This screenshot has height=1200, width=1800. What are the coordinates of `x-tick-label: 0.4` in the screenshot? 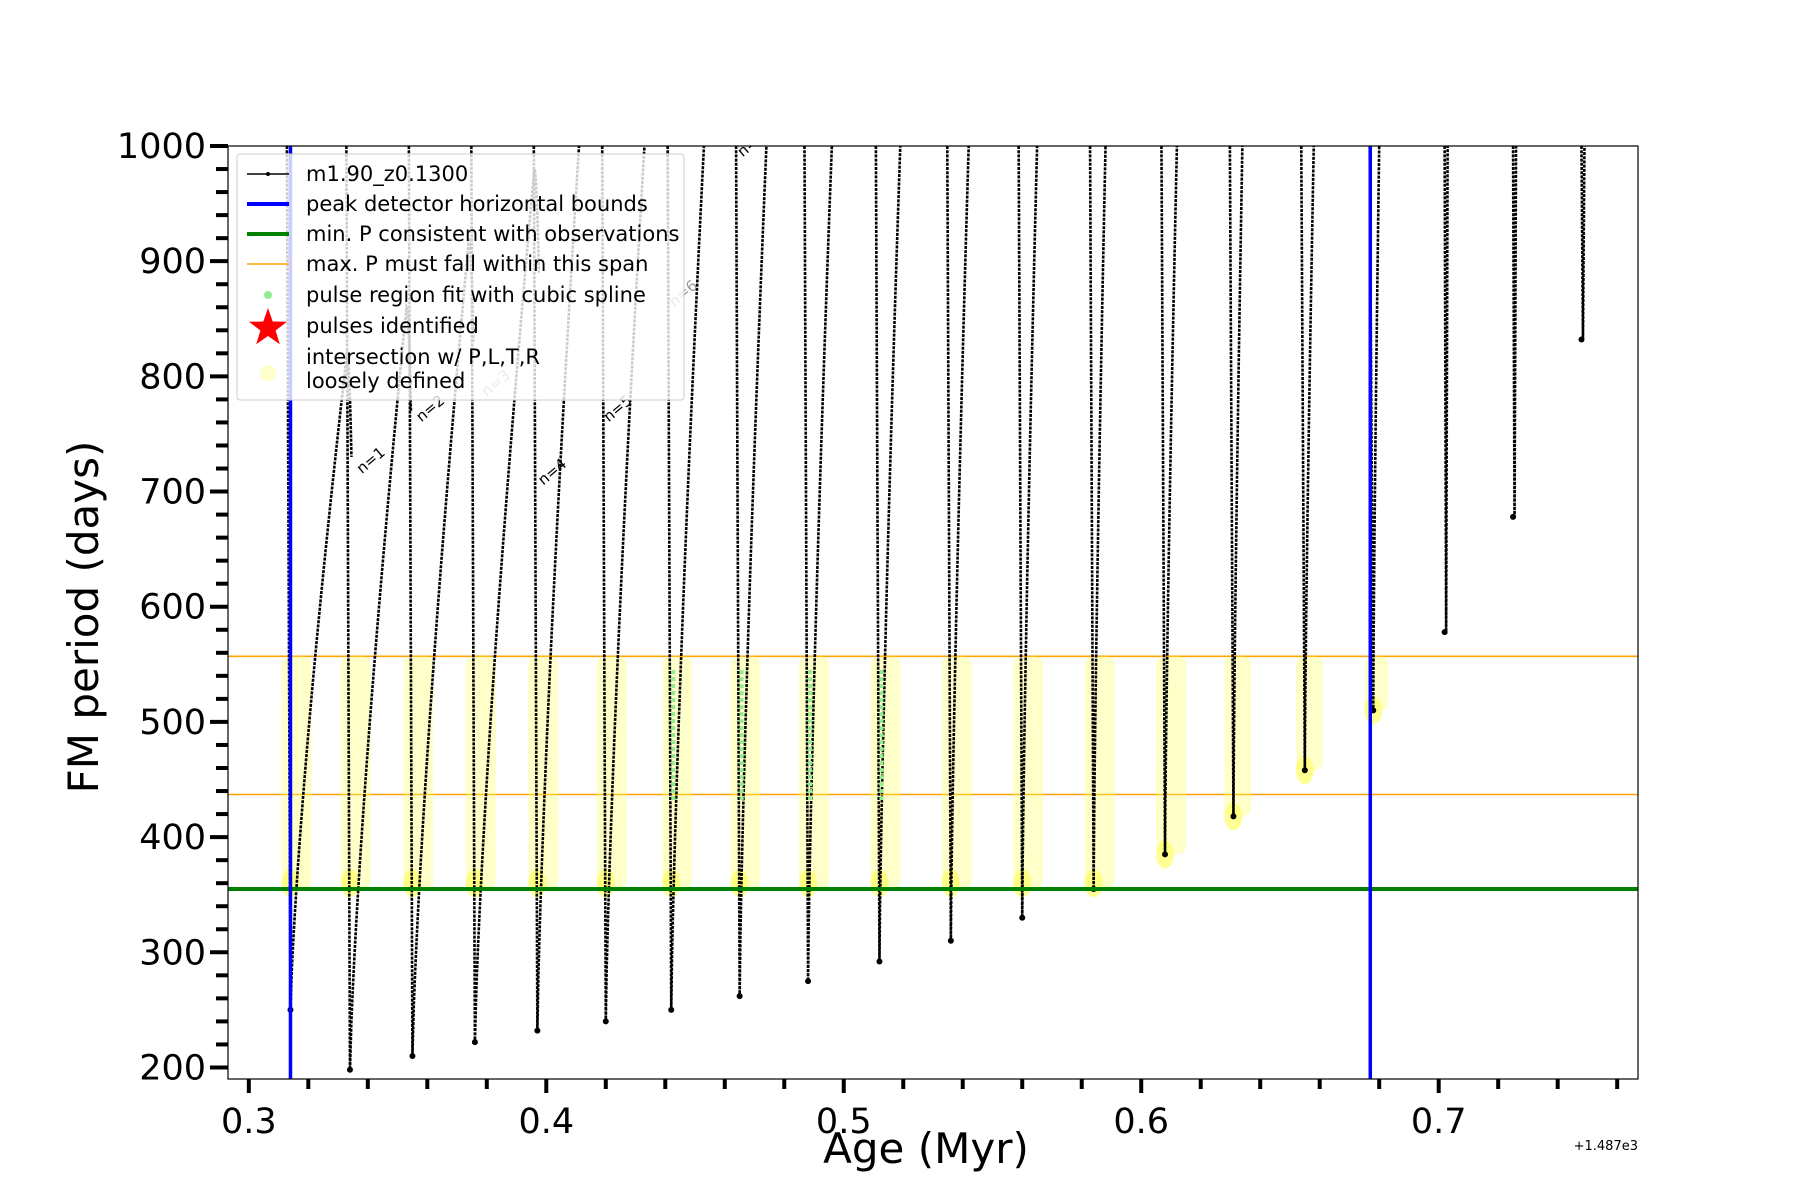 It's located at (546, 1122).